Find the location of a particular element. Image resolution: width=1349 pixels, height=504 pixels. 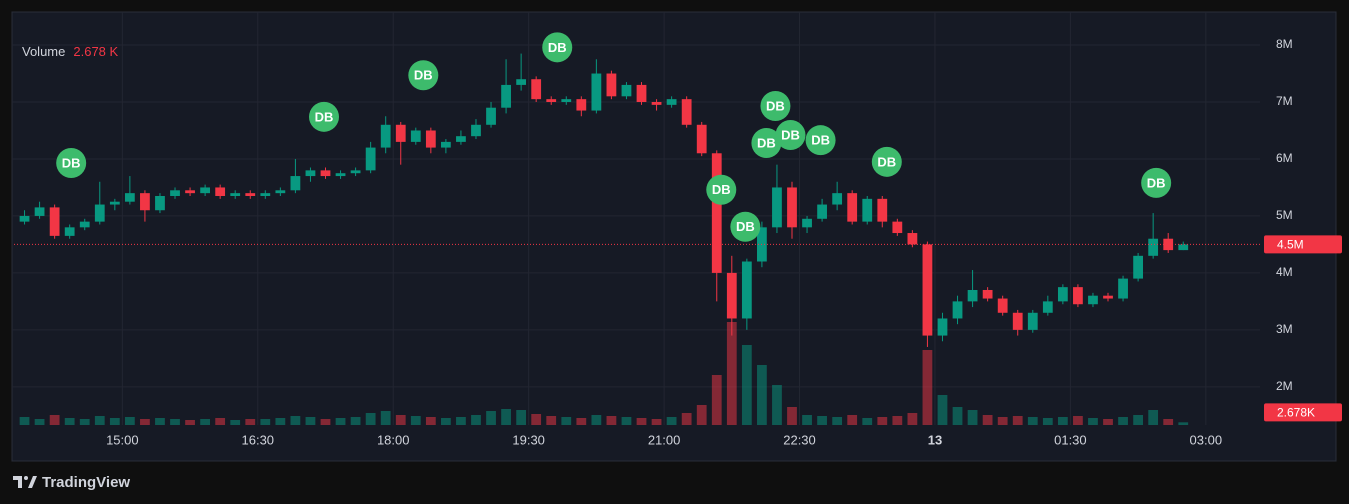

x-tick-label: 01:30 is located at coordinates (1070, 439).